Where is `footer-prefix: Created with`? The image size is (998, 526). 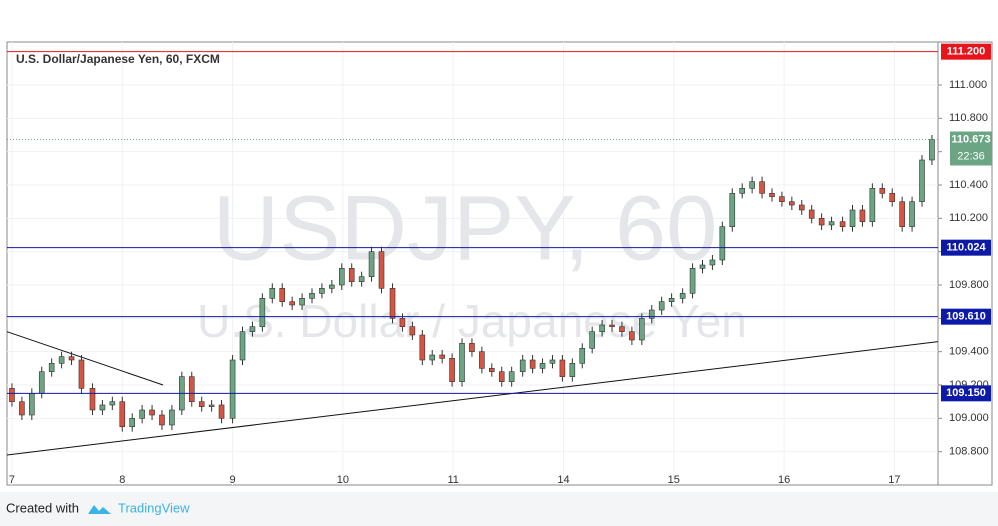 footer-prefix: Created with is located at coordinates (42, 507).